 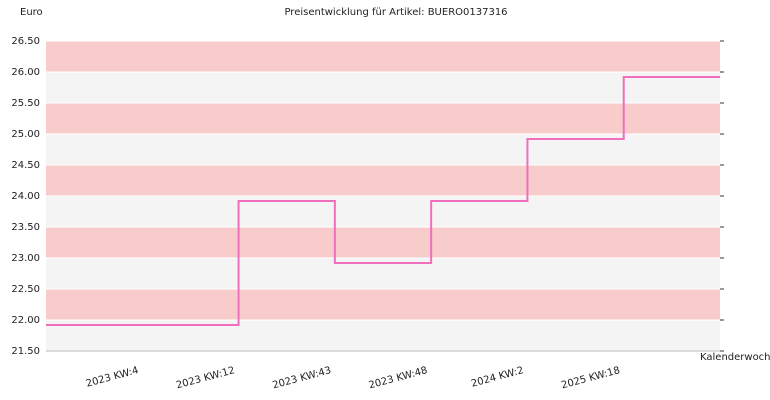 I want to click on y-tick-label: 25.00, so click(x=25, y=134).